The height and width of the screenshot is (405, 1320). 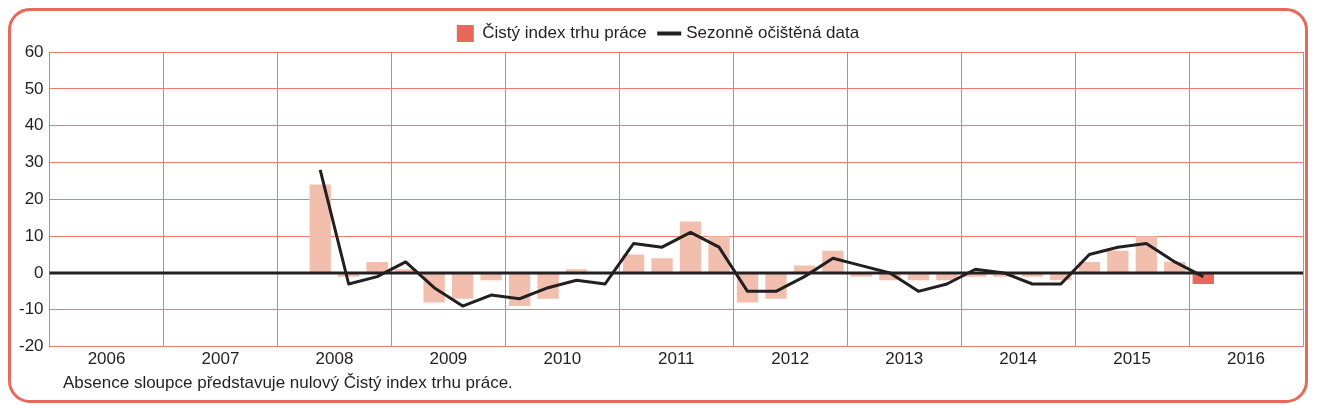 I want to click on x-tick-label: 2013, so click(x=904, y=359).